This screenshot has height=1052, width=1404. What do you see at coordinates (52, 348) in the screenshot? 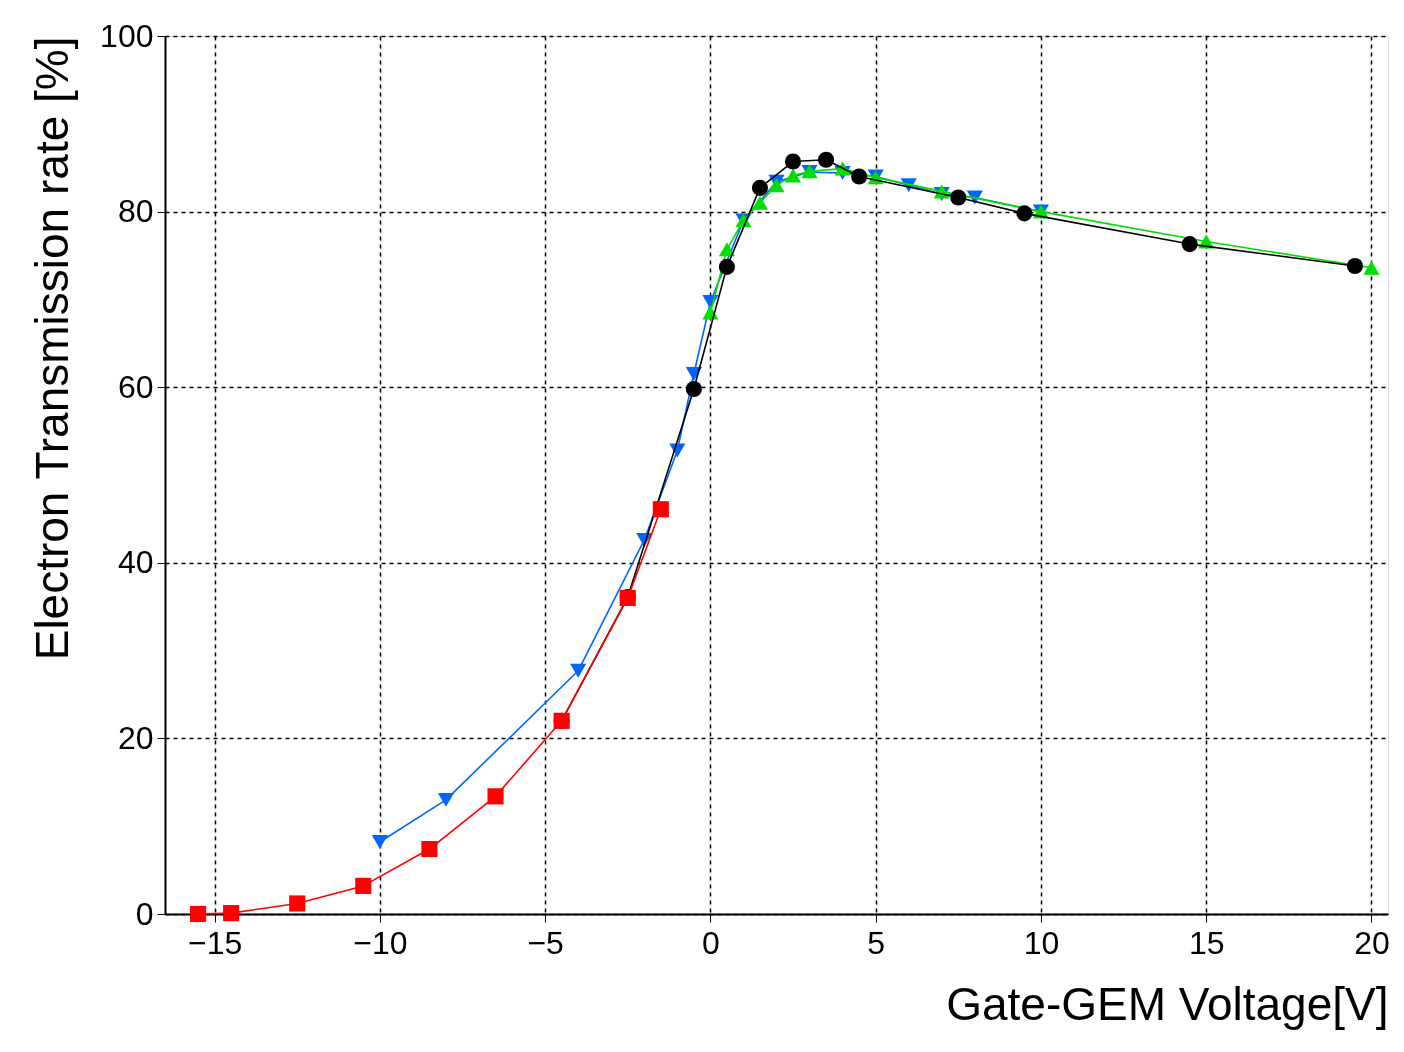
I see `y-axis-title: Electron Transmission rate [%]` at bounding box center [52, 348].